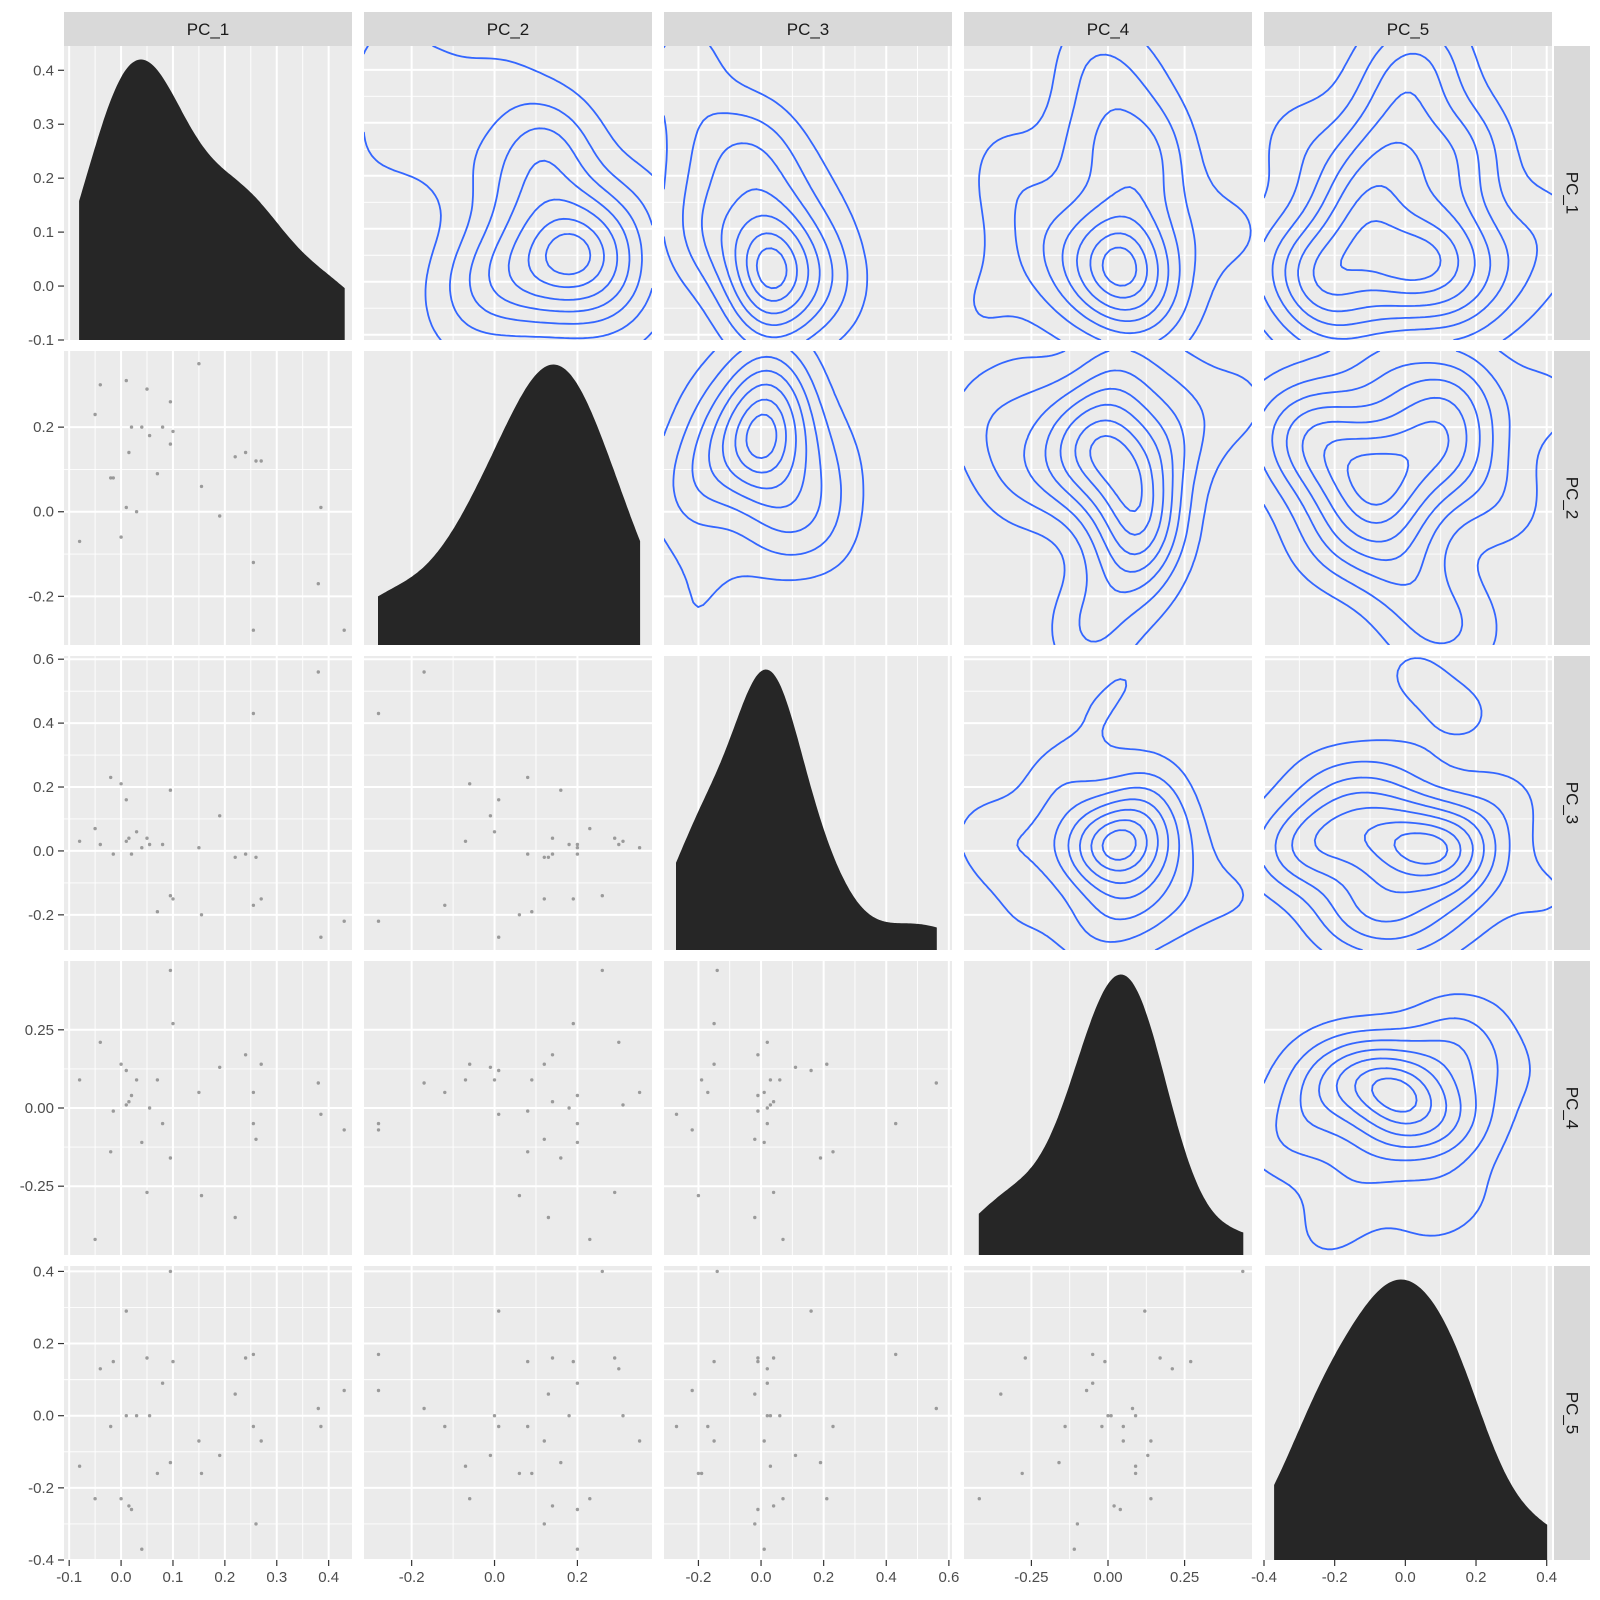  What do you see at coordinates (41, 1488) in the screenshot?
I see `y-tick-label: -0.2` at bounding box center [41, 1488].